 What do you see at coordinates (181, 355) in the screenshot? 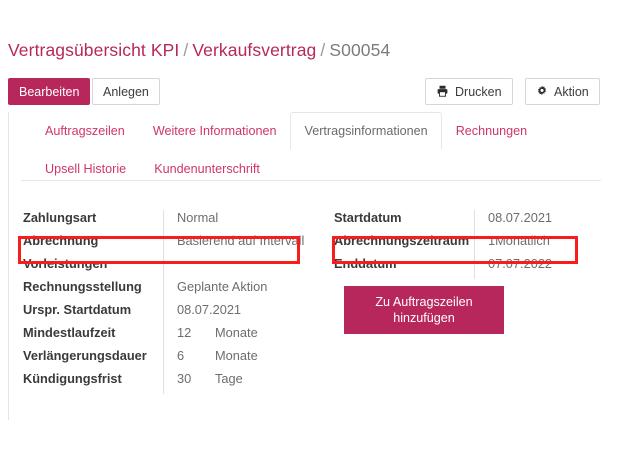
I see `field-verlaengerungsdauer-number: 6` at bounding box center [181, 355].